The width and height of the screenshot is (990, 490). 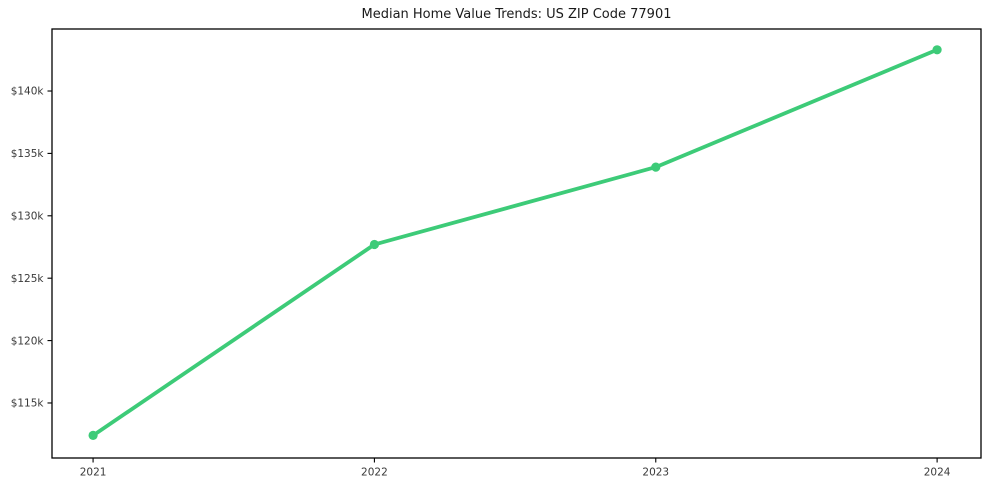 I want to click on y-tick-label: $125k, so click(x=28, y=279).